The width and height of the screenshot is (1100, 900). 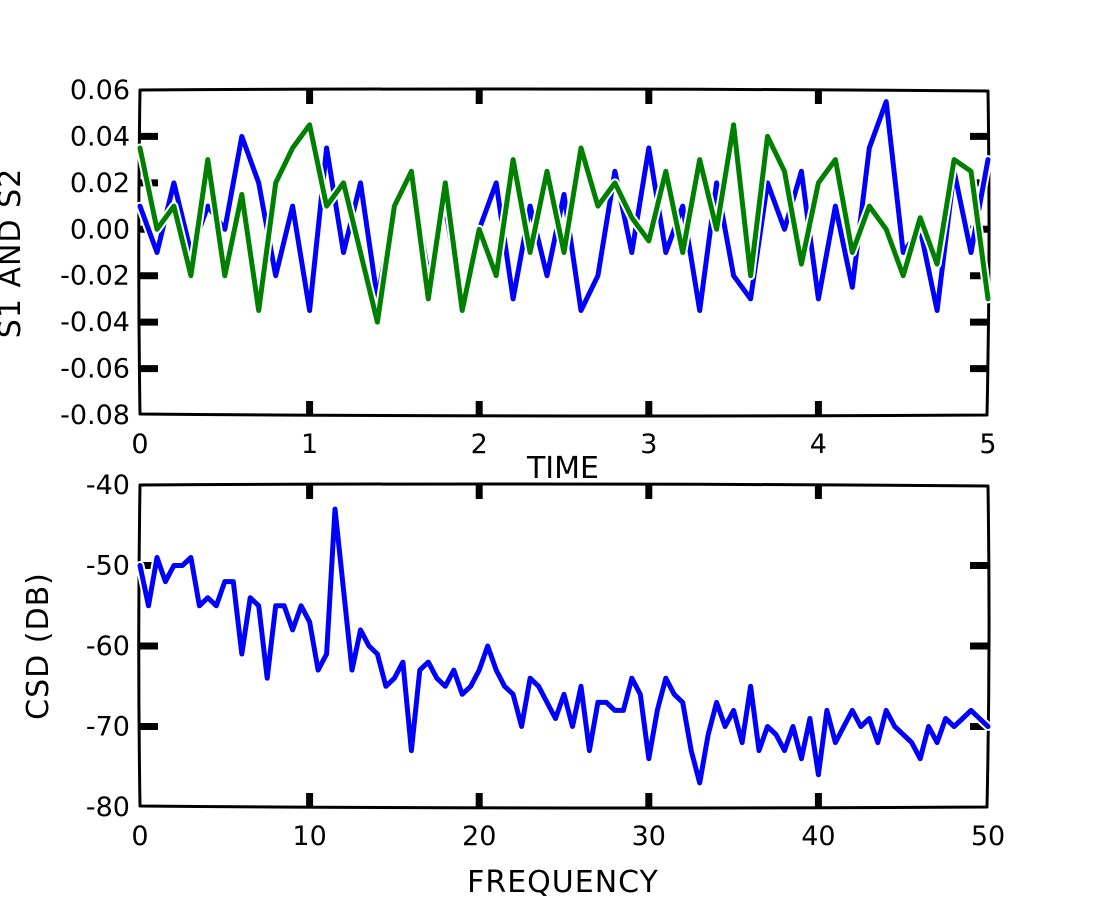 I want to click on y-tick-label: -0.06, so click(x=95, y=369).